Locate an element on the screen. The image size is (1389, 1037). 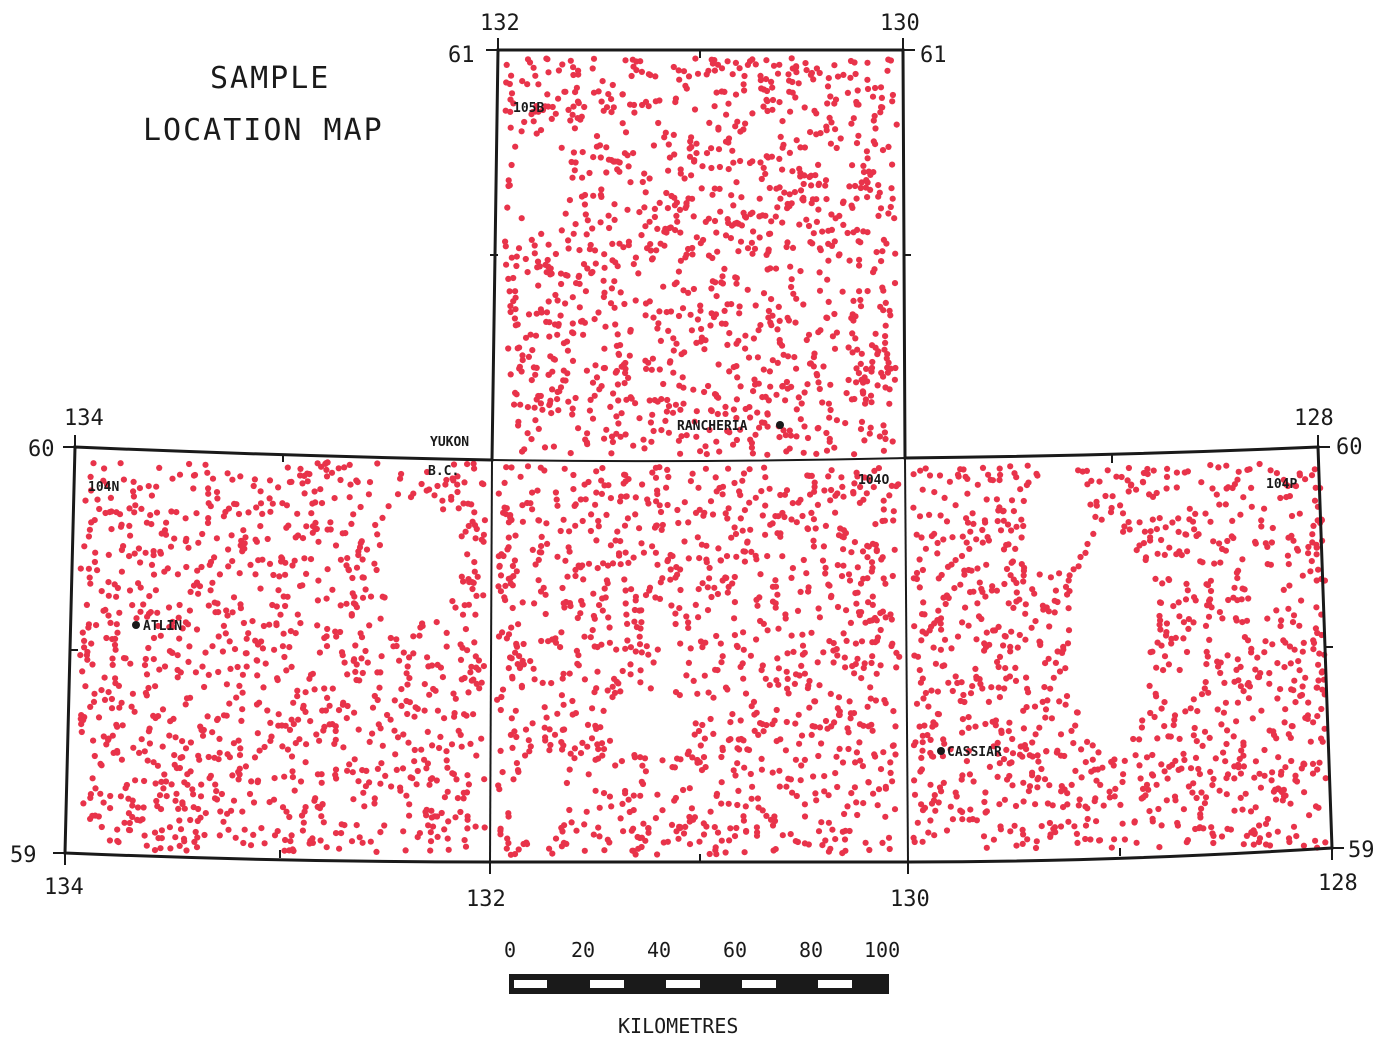
lon-label-130-top: 130 is located at coordinates (900, 23).